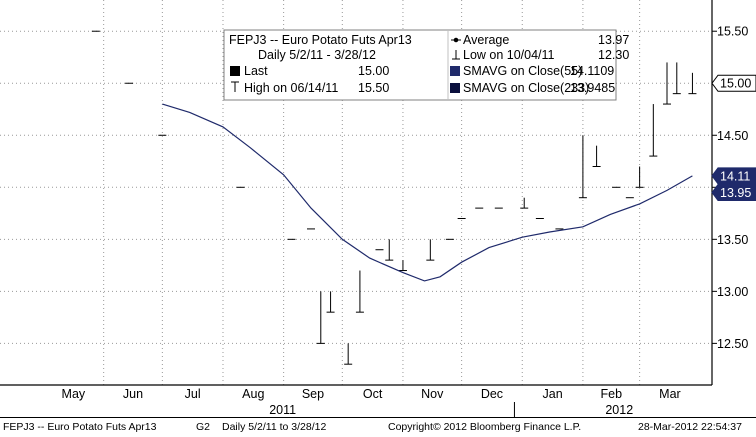 This screenshot has height=437, width=756. I want to click on legend-sma55-label: SMAVG on Close(55), so click(522, 71).